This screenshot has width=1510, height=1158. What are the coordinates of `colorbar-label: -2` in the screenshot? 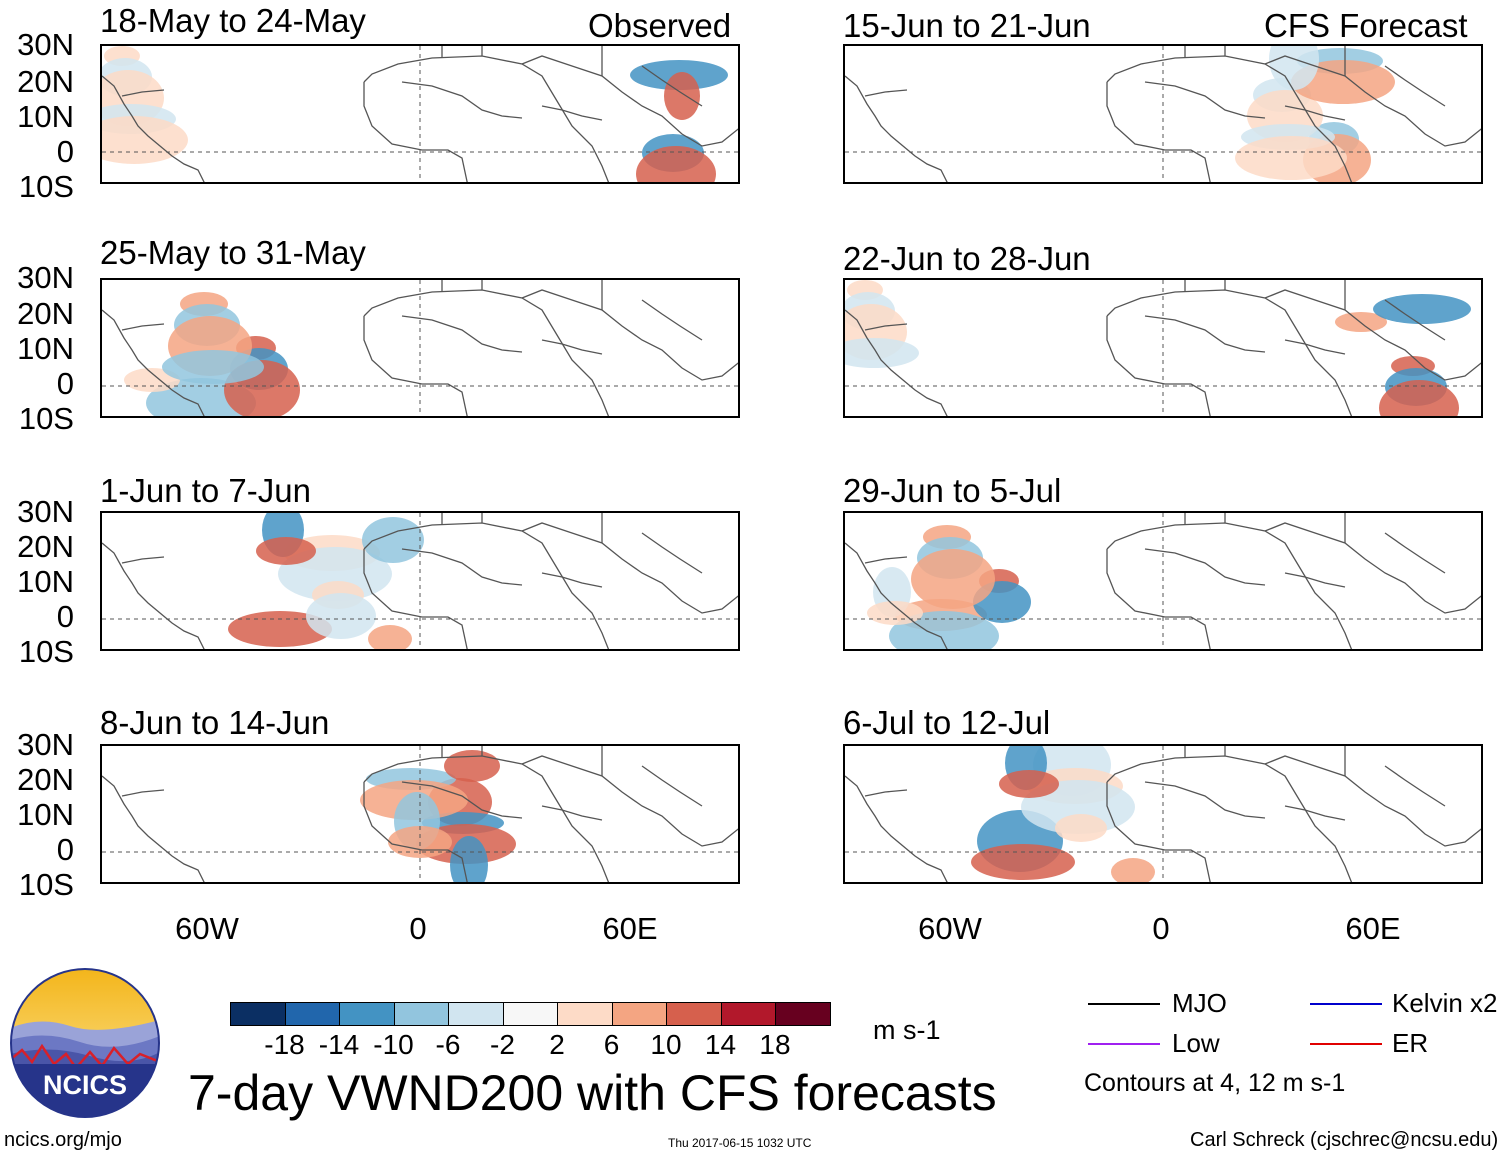 It's located at (502, 1044).